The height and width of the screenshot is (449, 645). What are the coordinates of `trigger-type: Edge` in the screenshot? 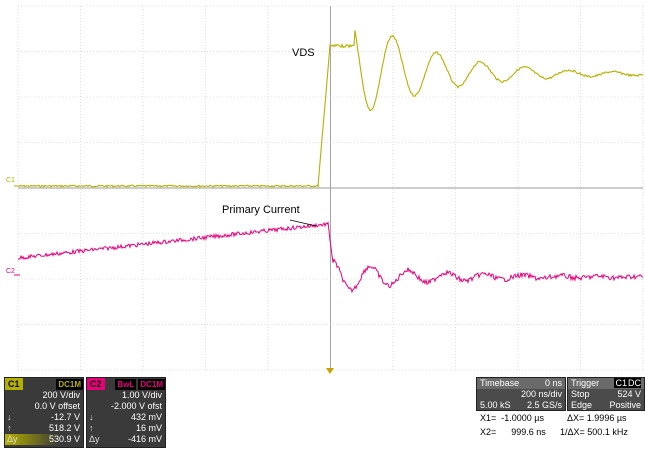 It's located at (582, 405).